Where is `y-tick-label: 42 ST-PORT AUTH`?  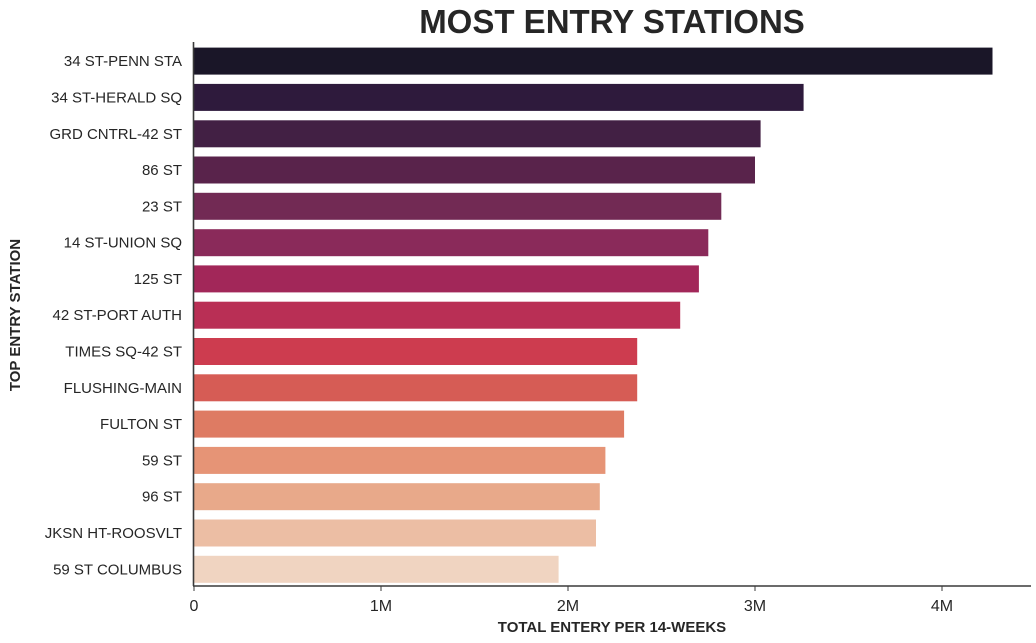
y-tick-label: 42 ST-PORT AUTH is located at coordinates (118, 315).